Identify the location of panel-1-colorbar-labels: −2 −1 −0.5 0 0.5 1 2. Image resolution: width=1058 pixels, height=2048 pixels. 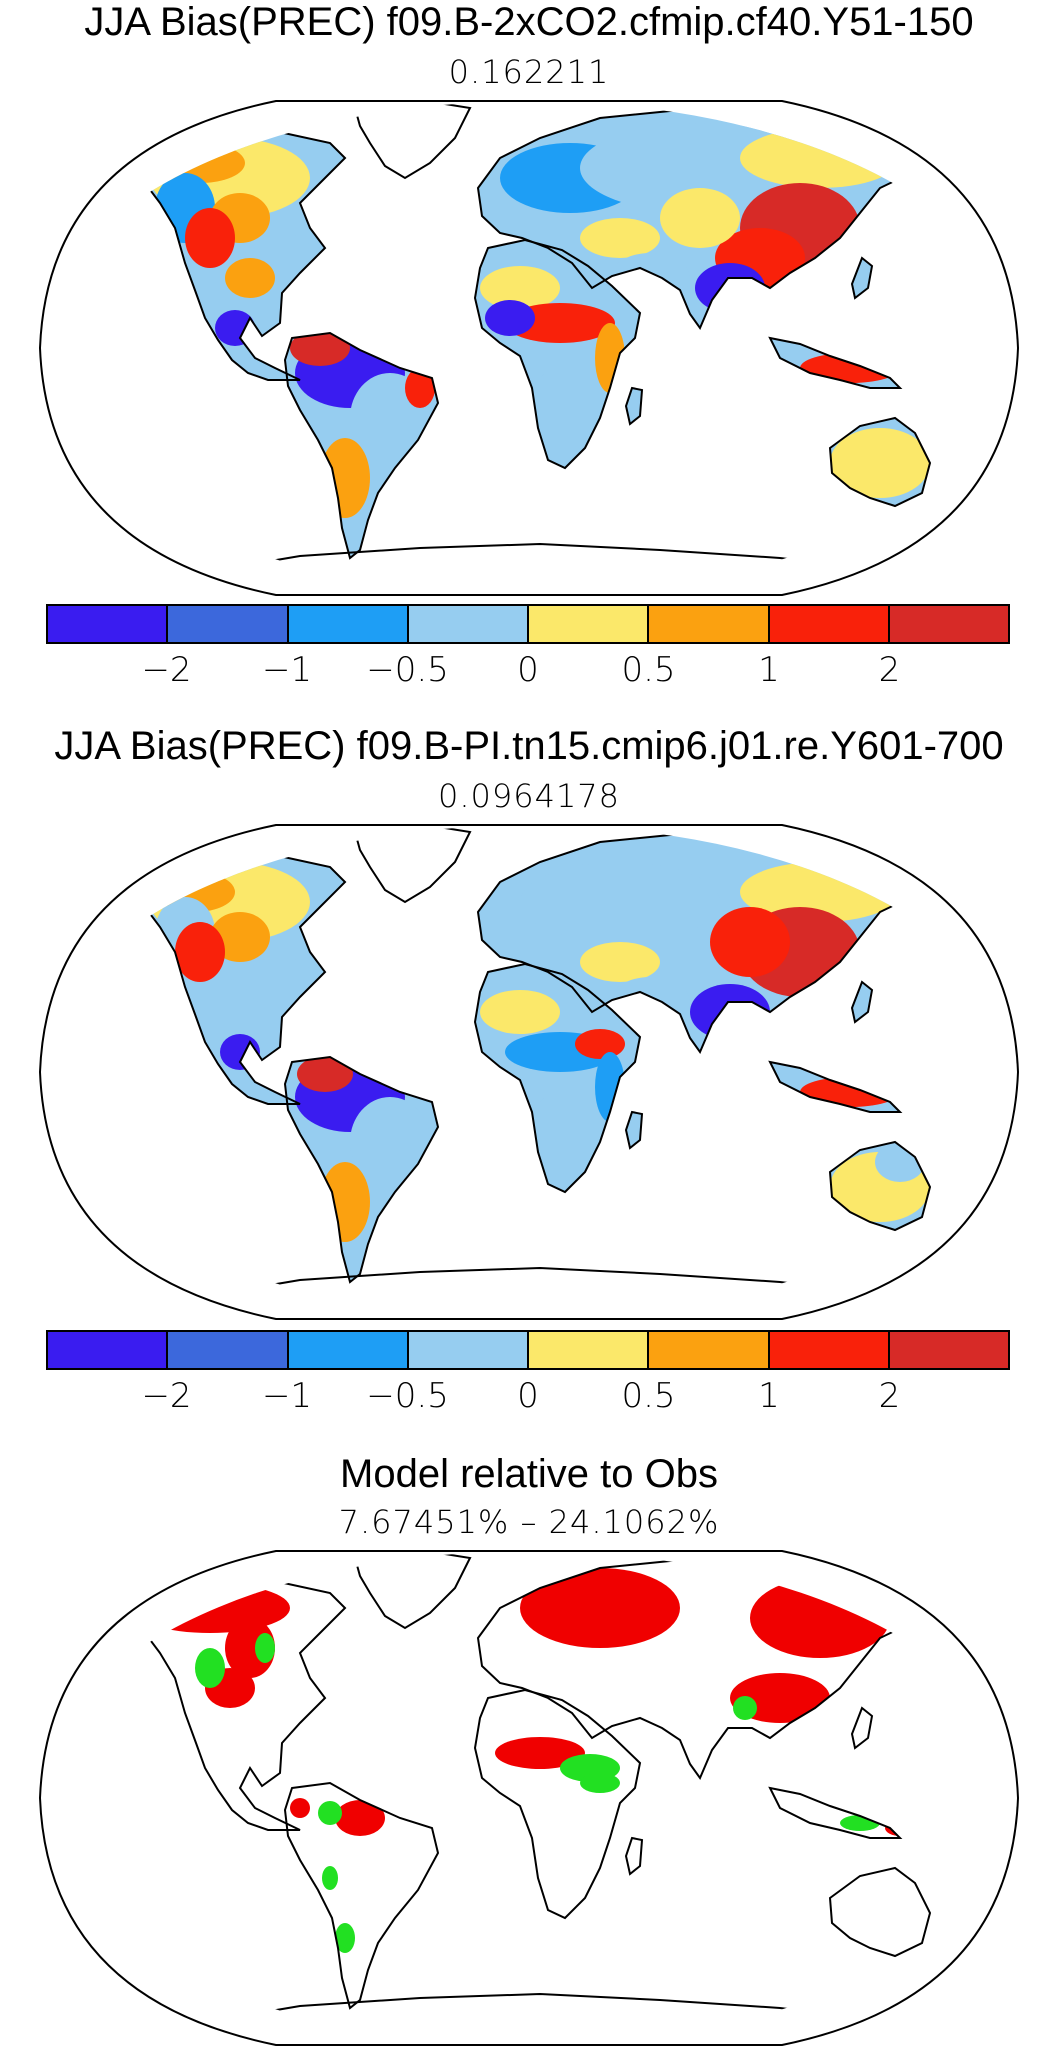
(528, 670).